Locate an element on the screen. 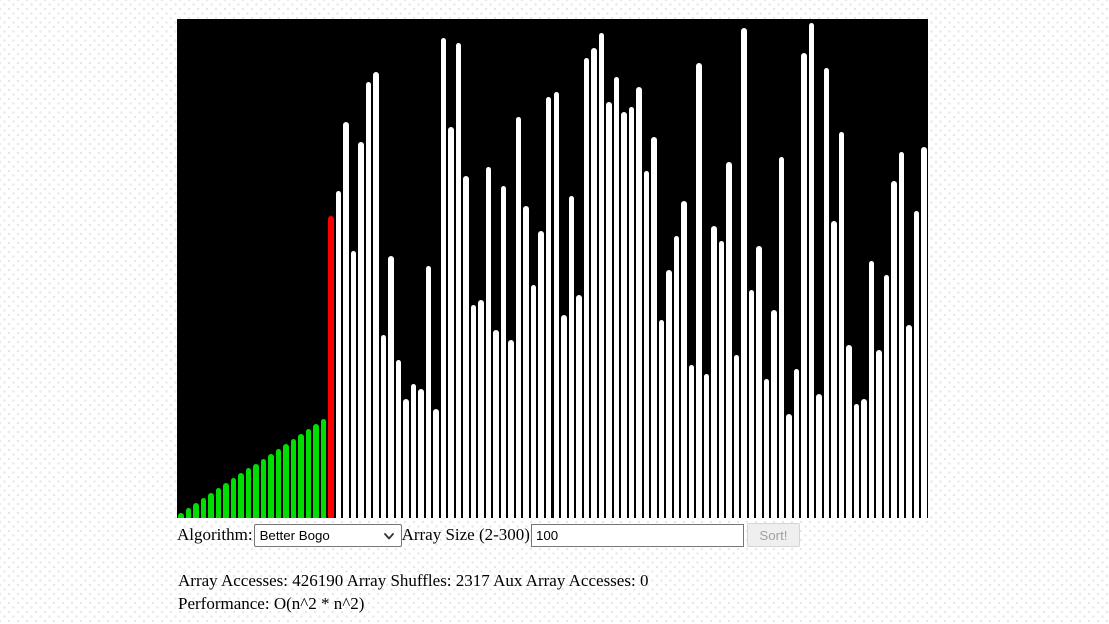  performance-value: O(n^2 * n^2) is located at coordinates (319, 603).